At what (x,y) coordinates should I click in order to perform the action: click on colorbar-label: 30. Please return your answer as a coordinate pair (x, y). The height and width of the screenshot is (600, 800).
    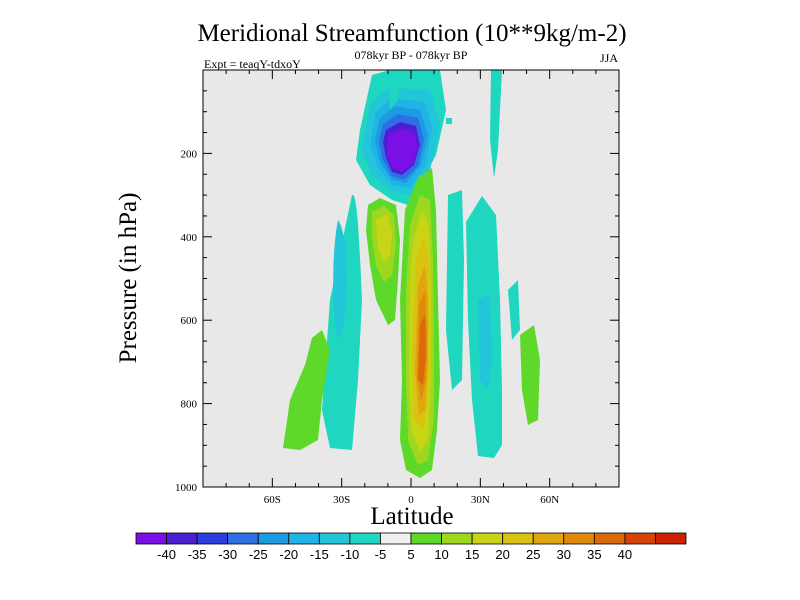
    Looking at the image, I should click on (564, 554).